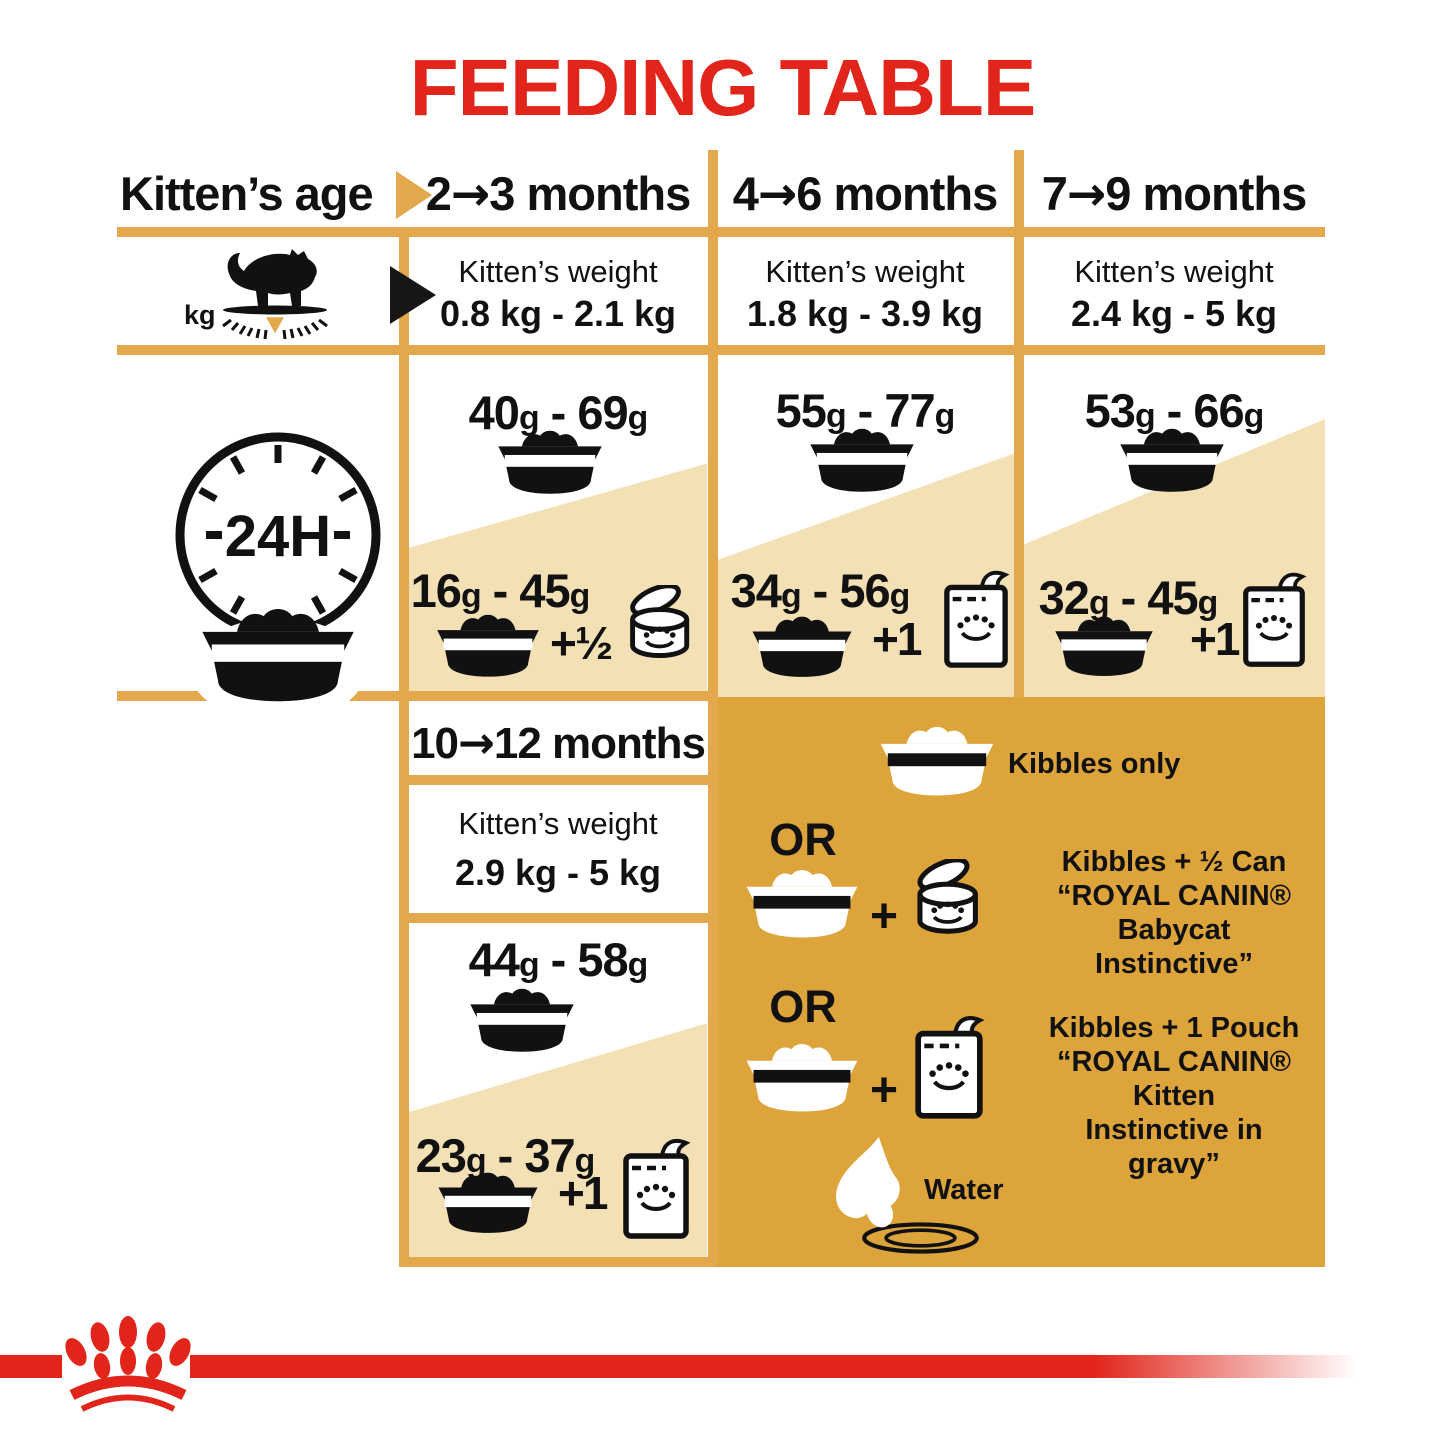 The height and width of the screenshot is (1445, 1445). What do you see at coordinates (865, 313) in the screenshot?
I see `weight-value: 1.8 kg - 3.9 kg` at bounding box center [865, 313].